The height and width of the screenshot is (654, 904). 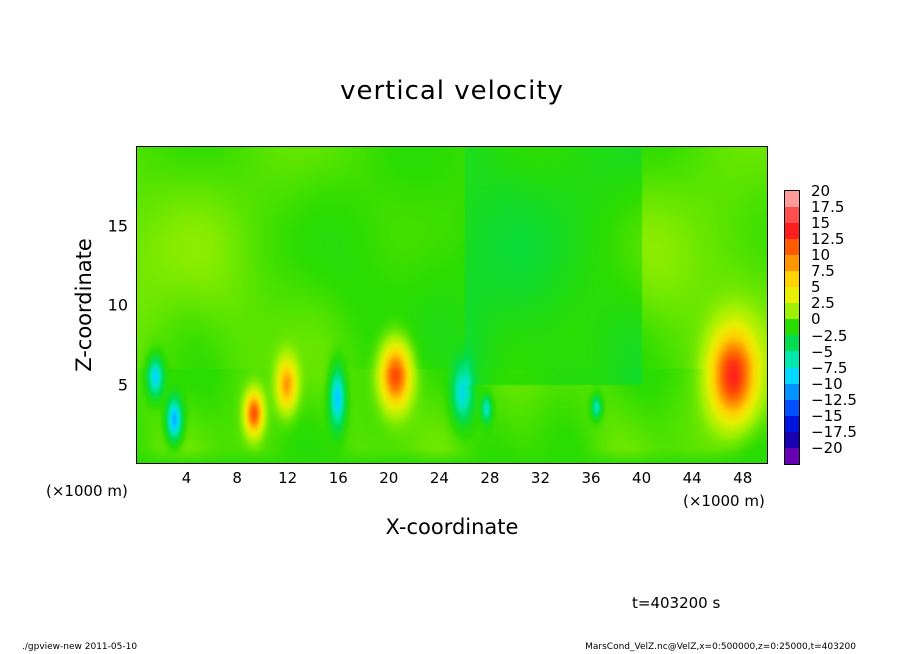 I want to click on colorbar-label: −7.5, so click(x=829, y=367).